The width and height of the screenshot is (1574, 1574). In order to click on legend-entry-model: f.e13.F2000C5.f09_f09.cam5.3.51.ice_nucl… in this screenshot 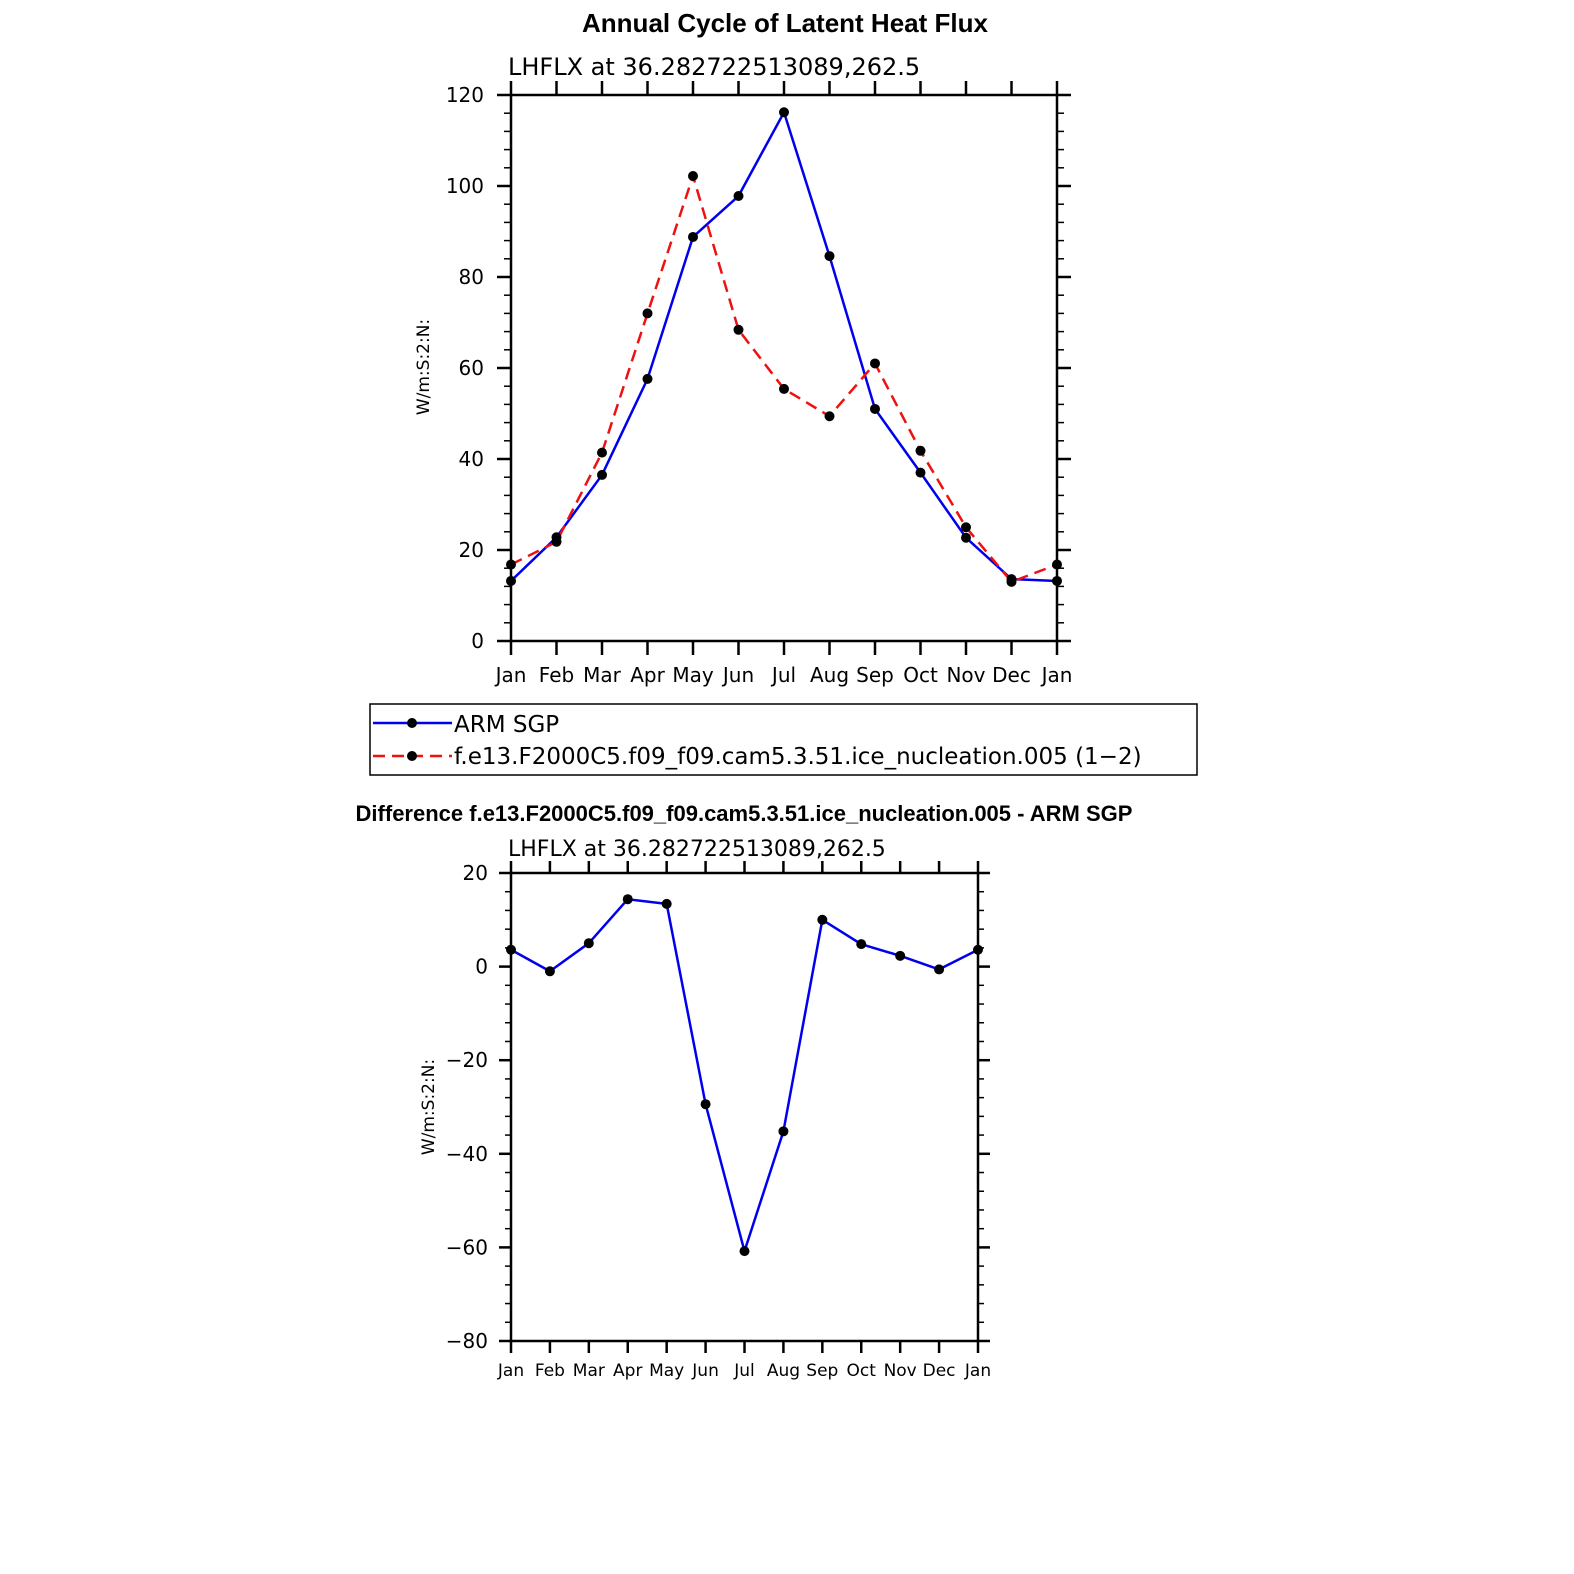, I will do `click(757, 757)`.